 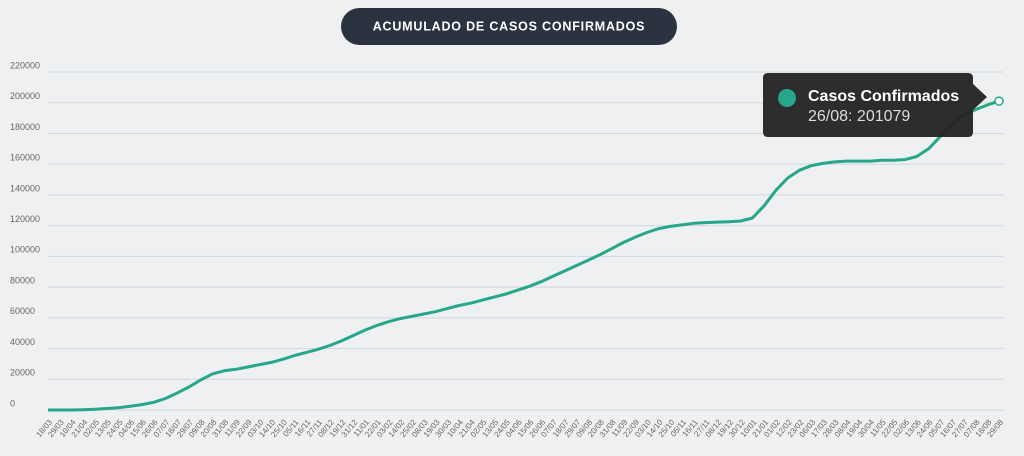 I want to click on tooltip-box, so click(x=875, y=105).